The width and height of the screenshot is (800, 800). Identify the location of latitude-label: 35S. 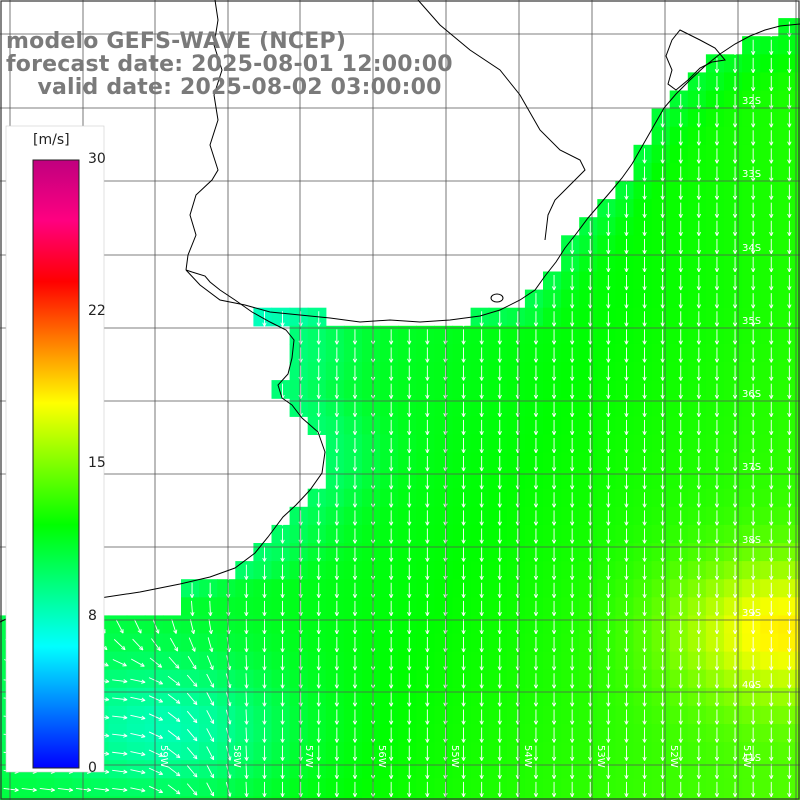
(751, 321).